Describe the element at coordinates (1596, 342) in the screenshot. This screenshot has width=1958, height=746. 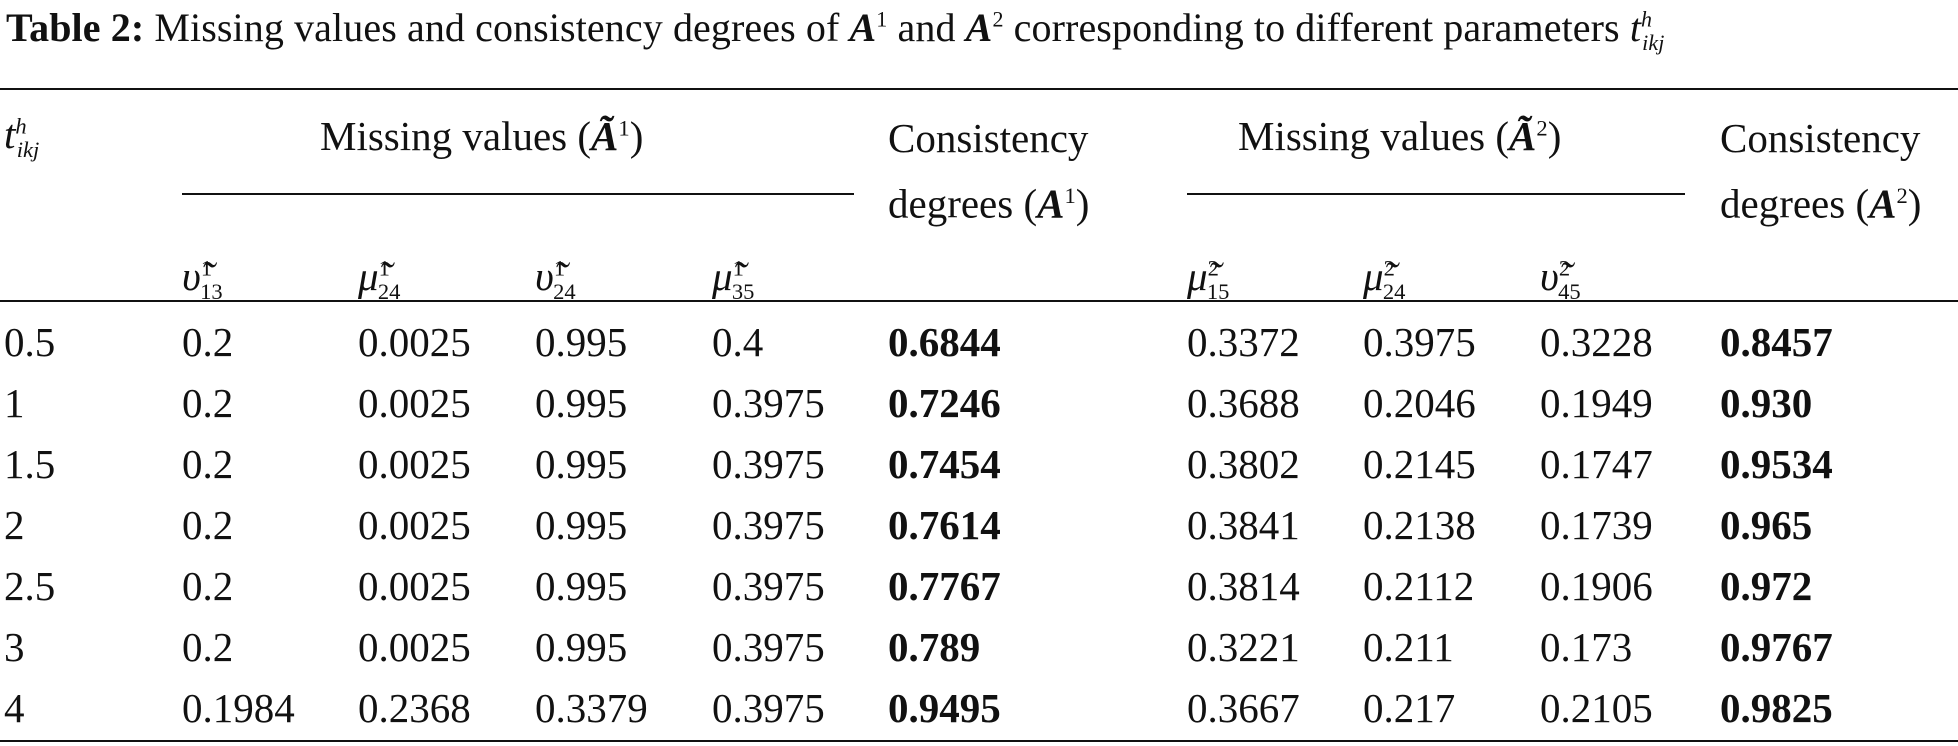
I see `missing-value-cell: 0.3228` at that location.